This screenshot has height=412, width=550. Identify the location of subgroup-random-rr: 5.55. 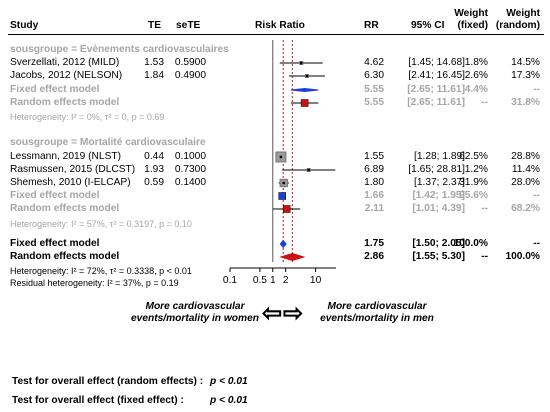
(374, 102).